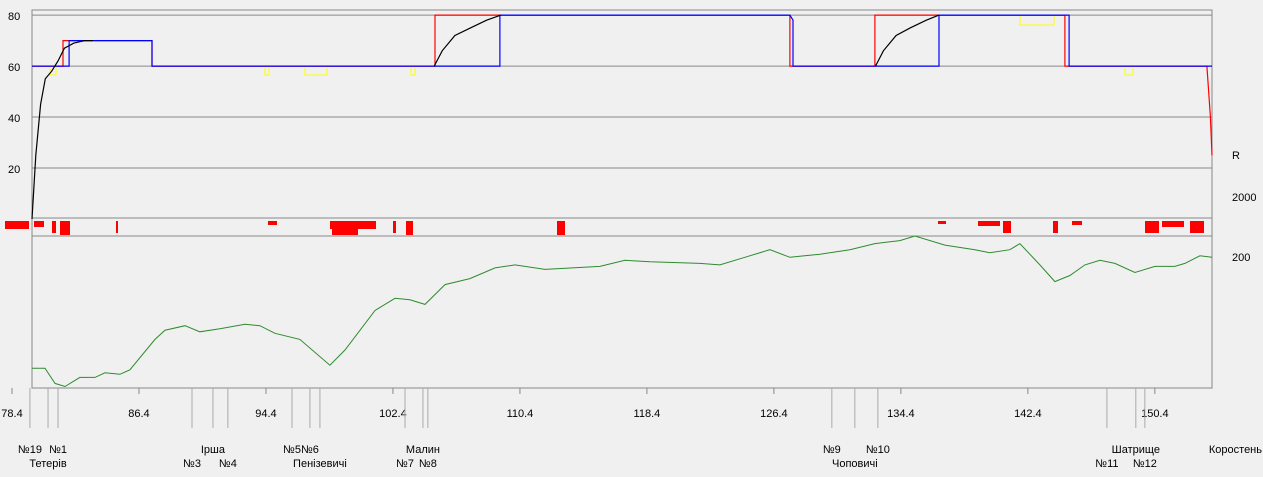  What do you see at coordinates (320, 464) in the screenshot?
I see `station-label: Пенізевичі` at bounding box center [320, 464].